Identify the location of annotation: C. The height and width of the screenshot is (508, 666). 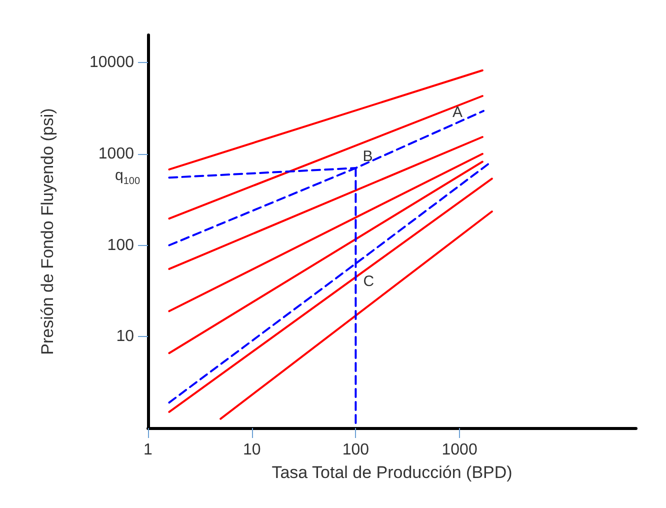
(368, 281).